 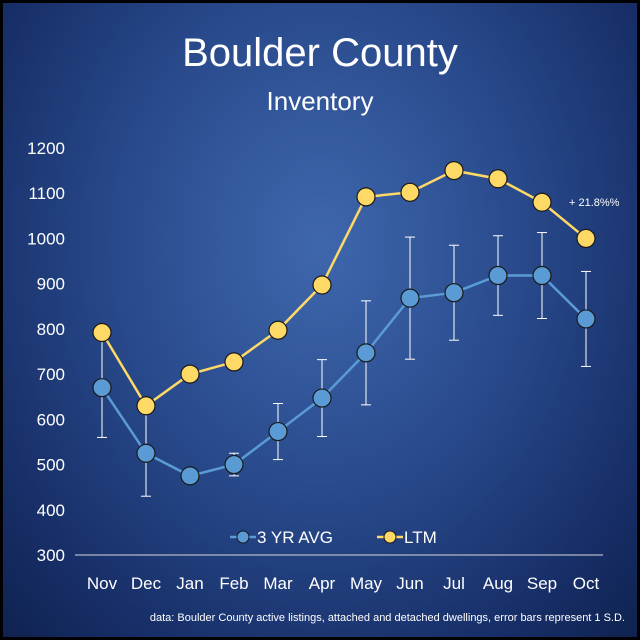 I want to click on y-tick-label: 1200, so click(x=46, y=148).